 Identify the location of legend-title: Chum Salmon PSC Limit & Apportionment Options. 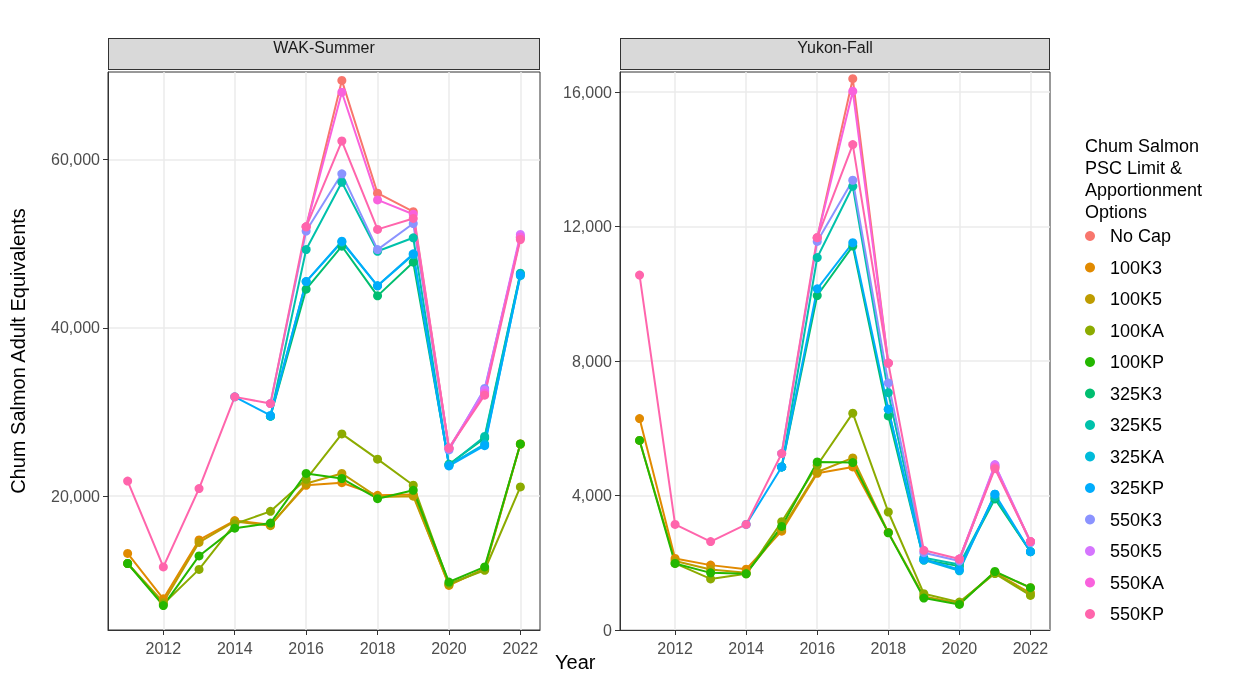
(1146, 179).